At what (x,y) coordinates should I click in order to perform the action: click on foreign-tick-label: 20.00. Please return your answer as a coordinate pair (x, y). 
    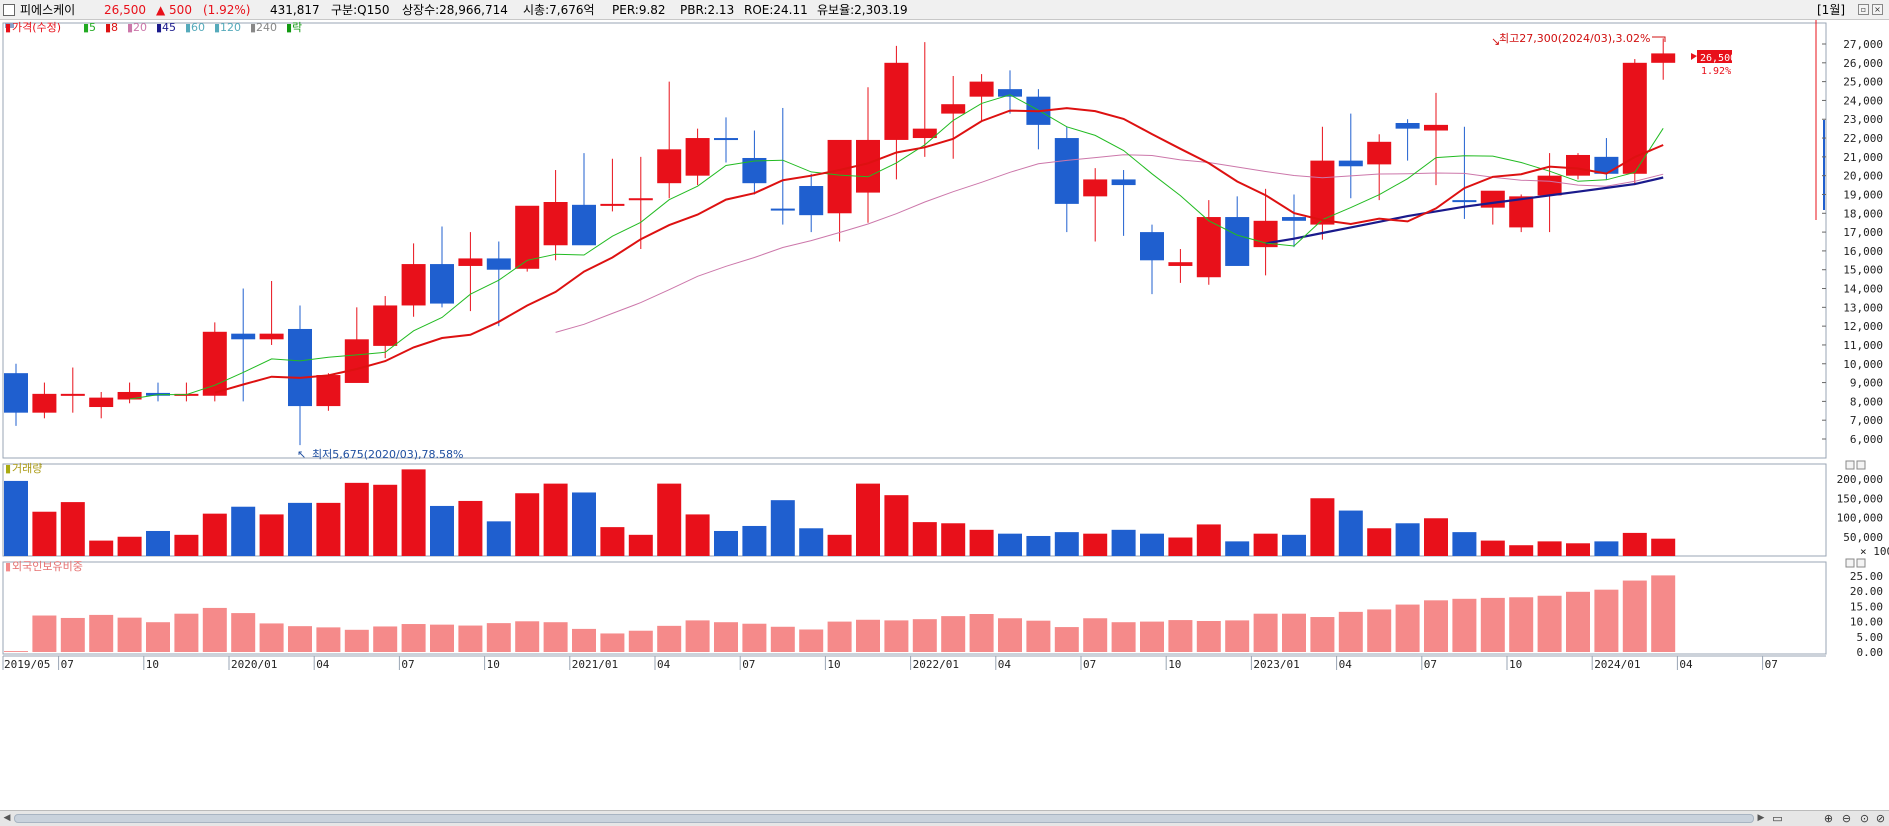
    Looking at the image, I should click on (1866, 591).